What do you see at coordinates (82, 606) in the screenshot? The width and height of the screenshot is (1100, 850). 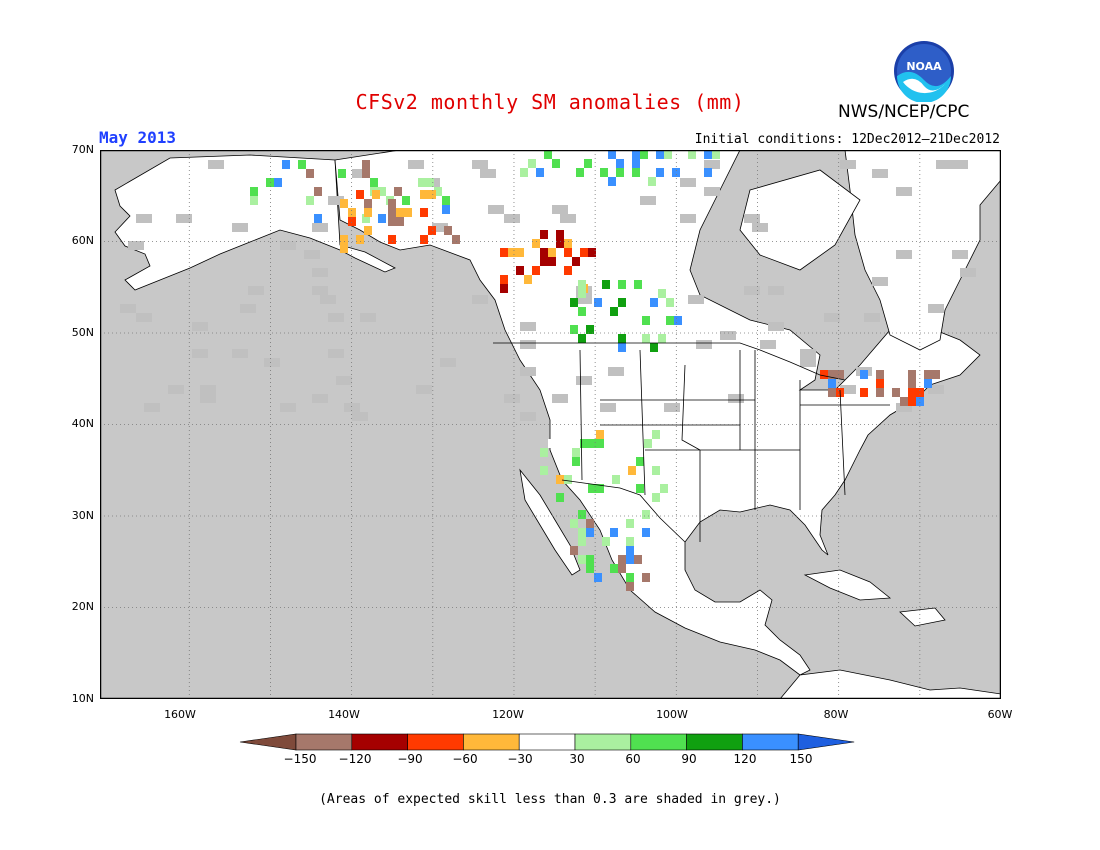 I see `lat-label-20n: 20N` at bounding box center [82, 606].